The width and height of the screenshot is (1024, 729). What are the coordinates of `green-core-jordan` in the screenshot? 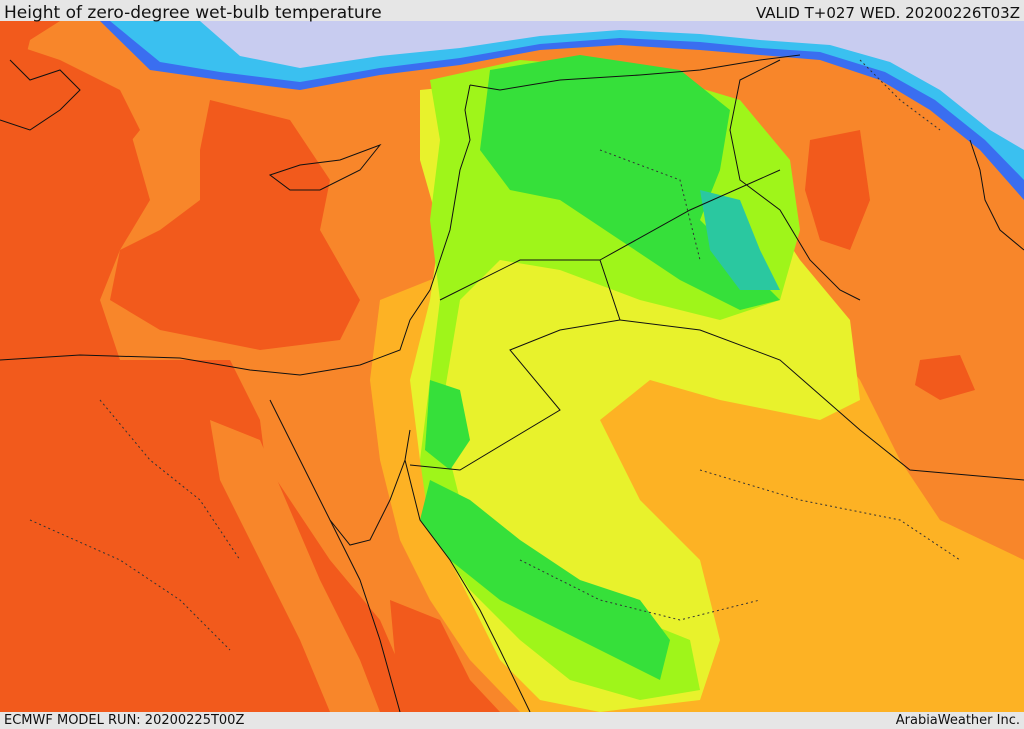 It's located at (447, 425).